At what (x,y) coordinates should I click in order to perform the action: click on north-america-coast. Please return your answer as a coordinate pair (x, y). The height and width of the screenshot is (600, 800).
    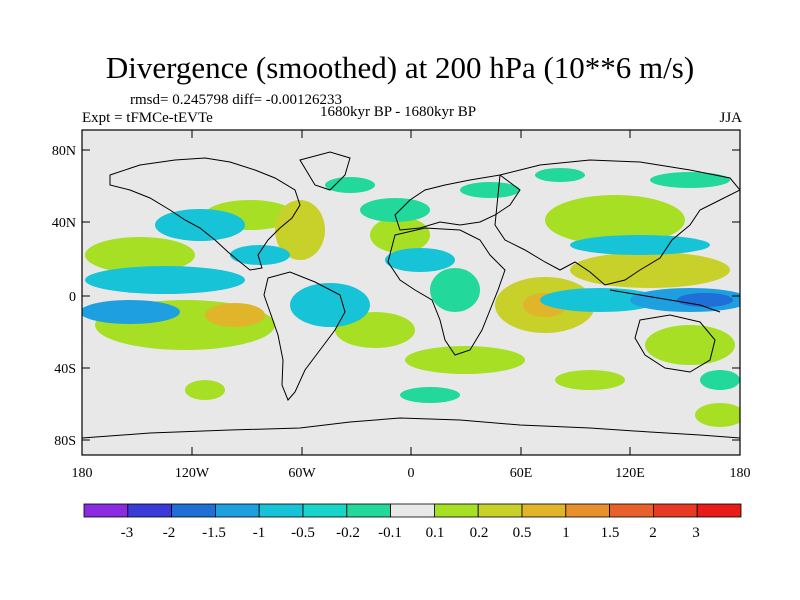
    Looking at the image, I should click on (205, 214).